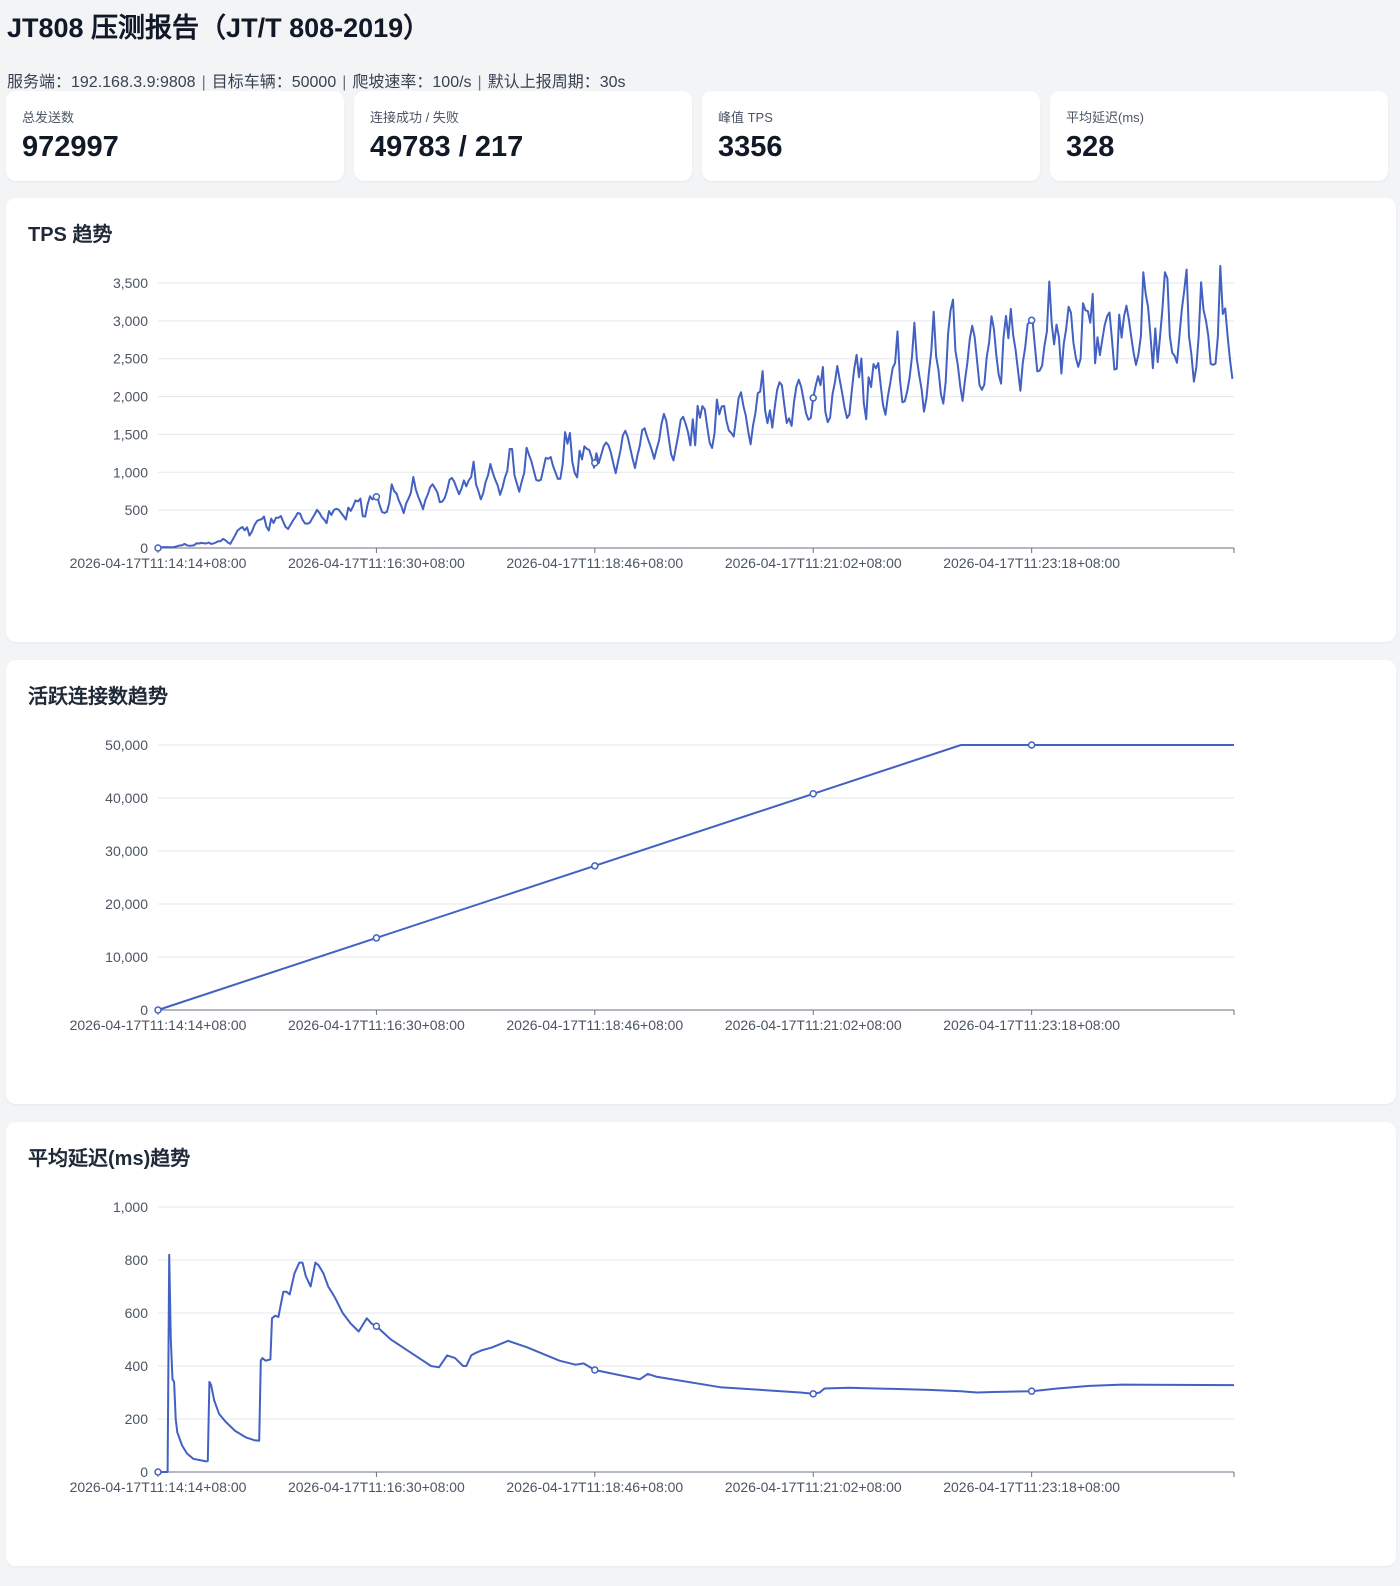  Describe the element at coordinates (126, 957) in the screenshot. I see `y-tick-label: 10,000` at that location.